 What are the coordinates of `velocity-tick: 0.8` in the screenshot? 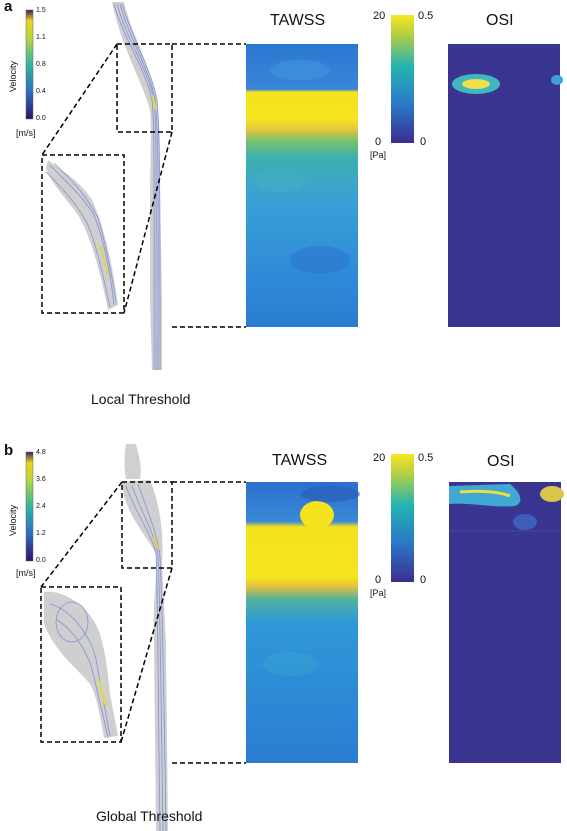 It's located at (41, 64).